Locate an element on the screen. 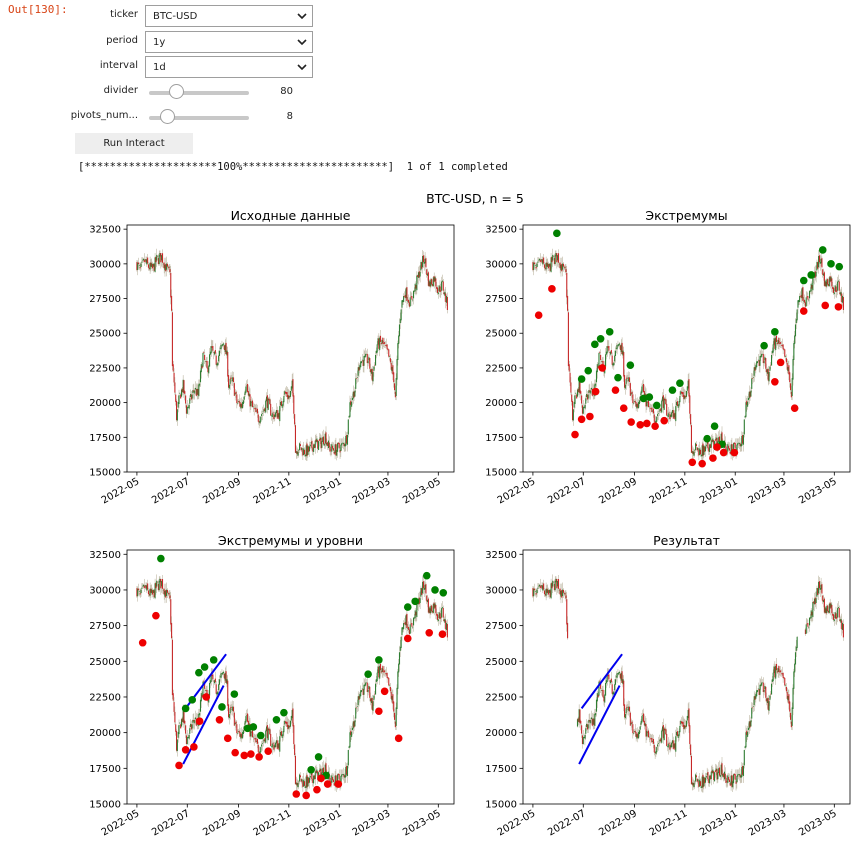 This screenshot has height=849, width=865. y-tick-label: 25000 is located at coordinates (501, 334).